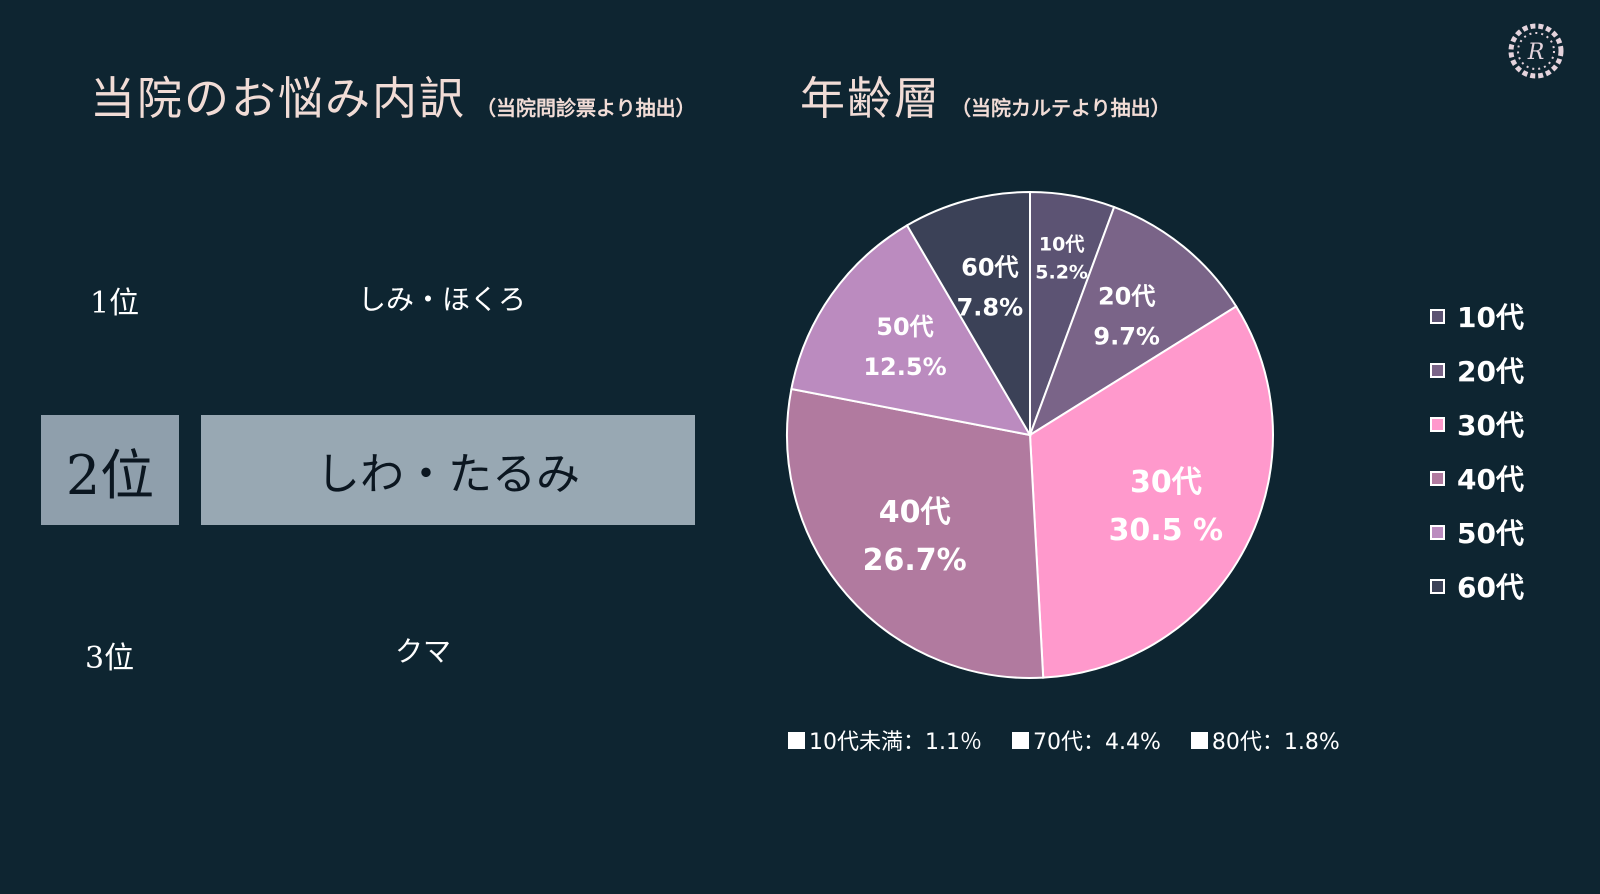 The width and height of the screenshot is (1600, 894). Describe the element at coordinates (1126, 337) in the screenshot. I see `pie-value-20代: 9.7%` at that location.